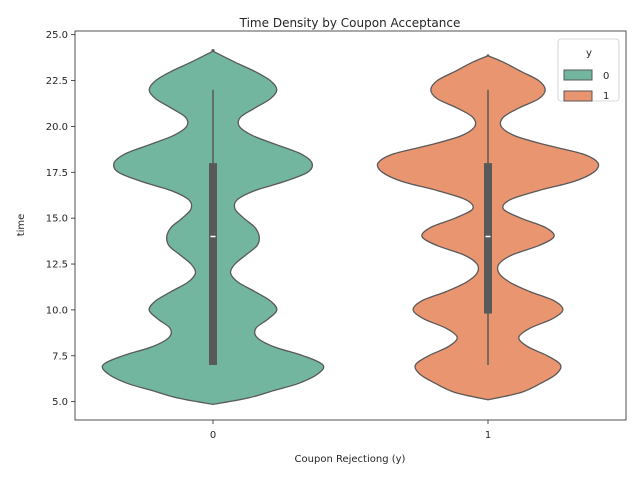  What do you see at coordinates (350, 459) in the screenshot?
I see `x-axis-label: Coupon Rejectiong (y)` at bounding box center [350, 459].